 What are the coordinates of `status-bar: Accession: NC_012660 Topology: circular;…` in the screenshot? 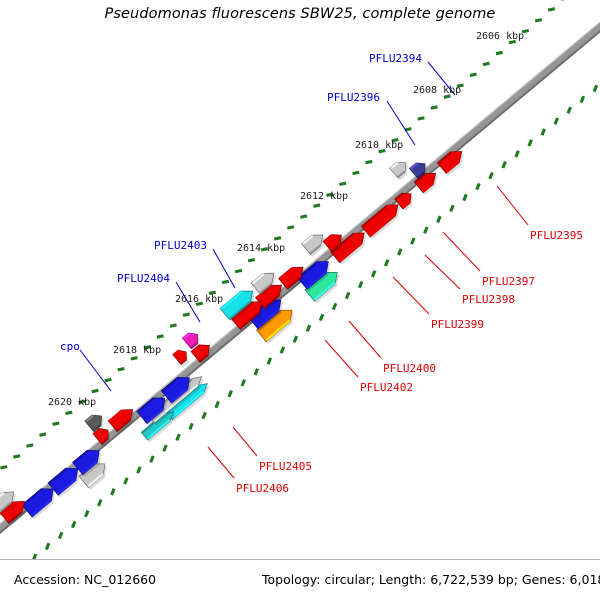 It's located at (300, 579).